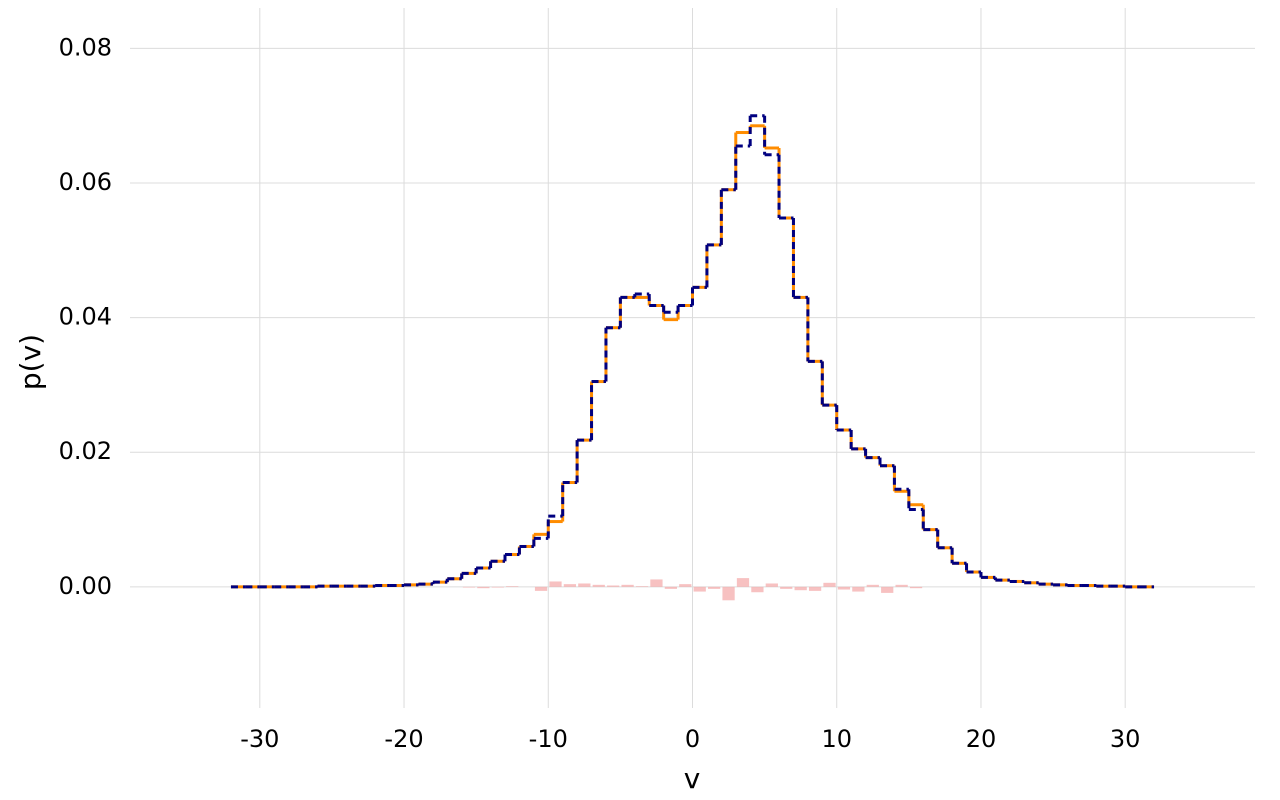  I want to click on y-tick-label: 0.06, so click(85, 182).